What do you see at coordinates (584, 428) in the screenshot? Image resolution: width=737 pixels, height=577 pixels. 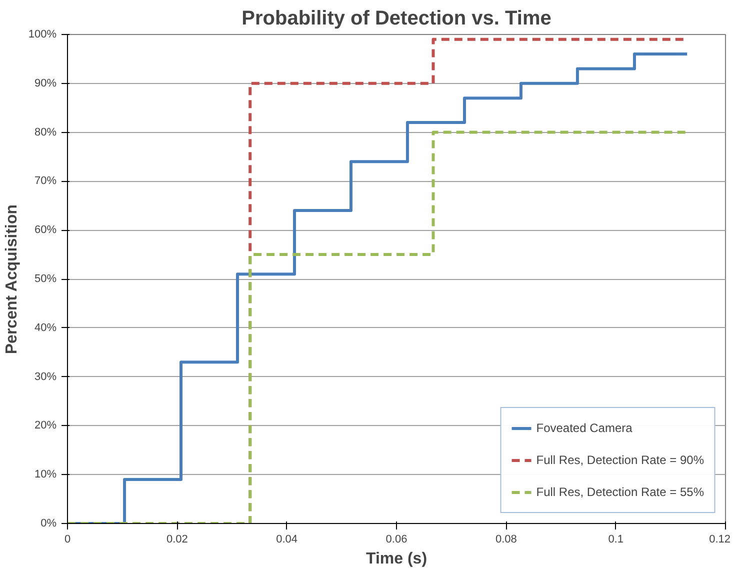 I see `legend-label: Foveated Camera` at bounding box center [584, 428].